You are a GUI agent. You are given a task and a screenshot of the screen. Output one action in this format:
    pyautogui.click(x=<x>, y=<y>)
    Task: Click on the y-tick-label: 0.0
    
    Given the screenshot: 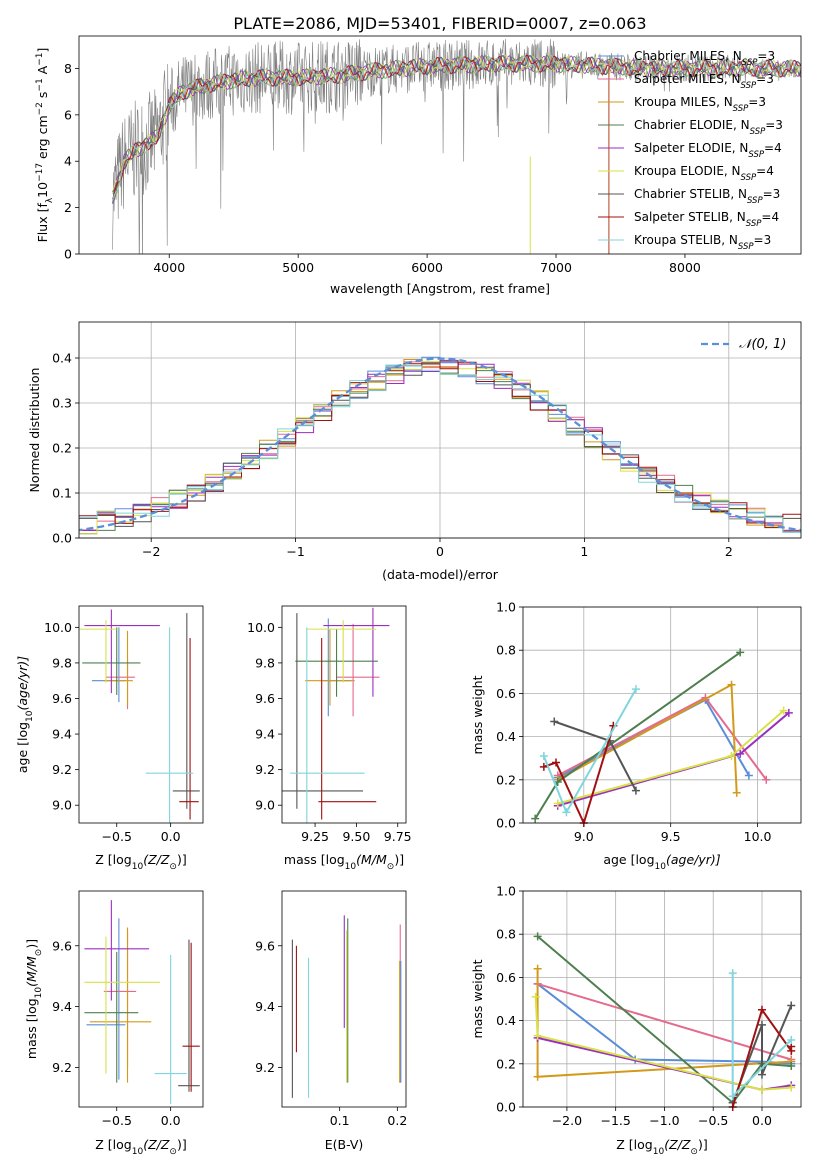 What is the action you would take?
    pyautogui.click(x=62, y=538)
    